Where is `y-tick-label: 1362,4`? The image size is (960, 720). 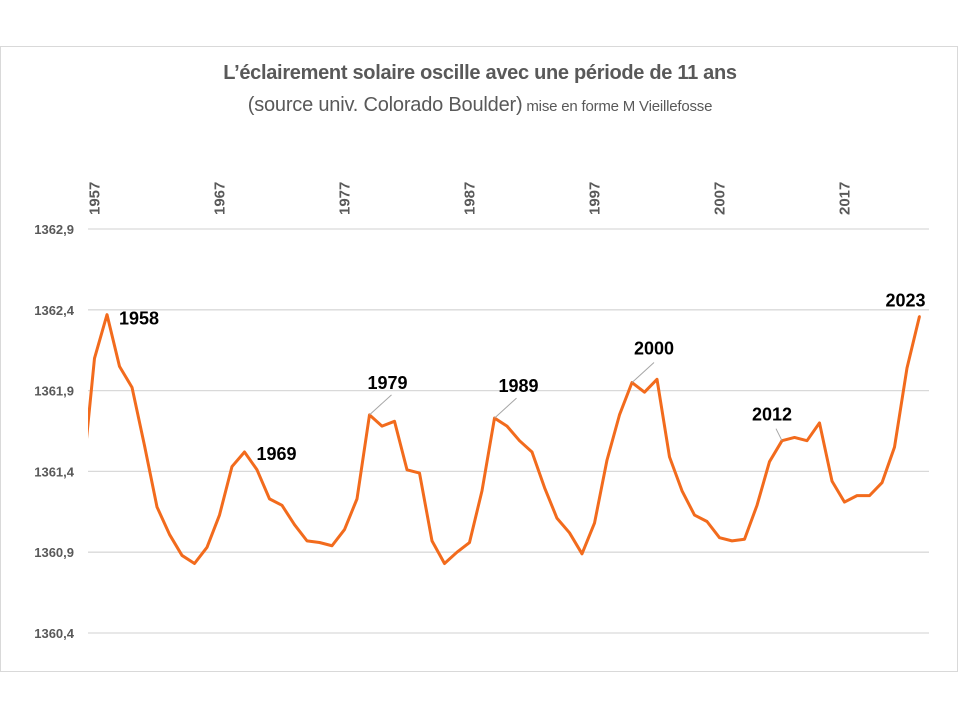 y-tick-label: 1362,4 is located at coordinates (54, 310).